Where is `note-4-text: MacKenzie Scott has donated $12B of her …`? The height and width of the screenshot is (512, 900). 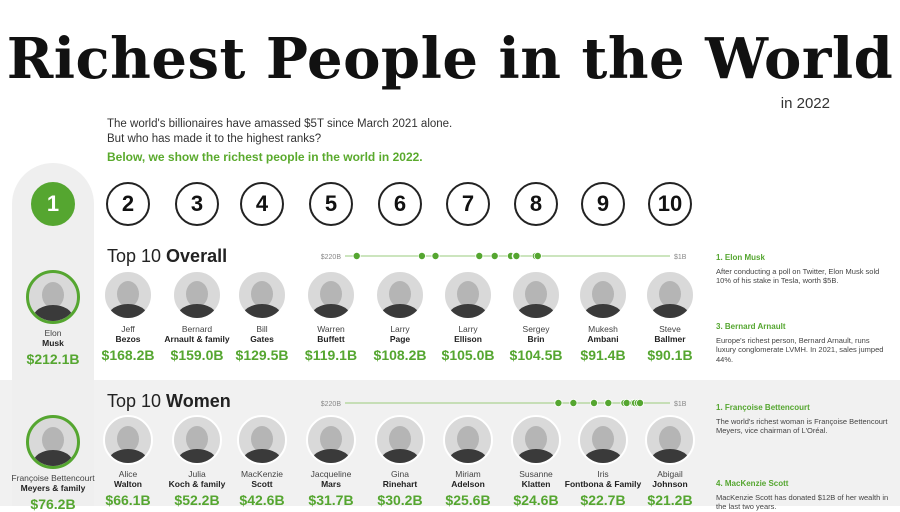
note-4-text: MacKenzie Scott has donated $12B of her … is located at coordinates (802, 502).